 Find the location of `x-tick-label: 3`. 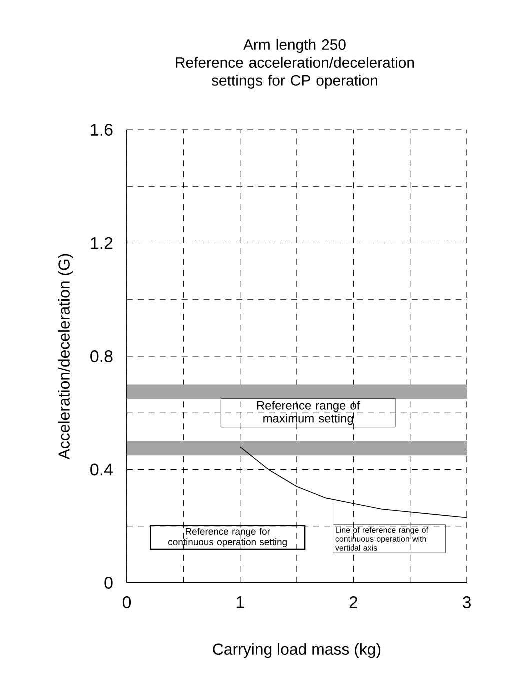

x-tick-label: 3 is located at coordinates (466, 602).